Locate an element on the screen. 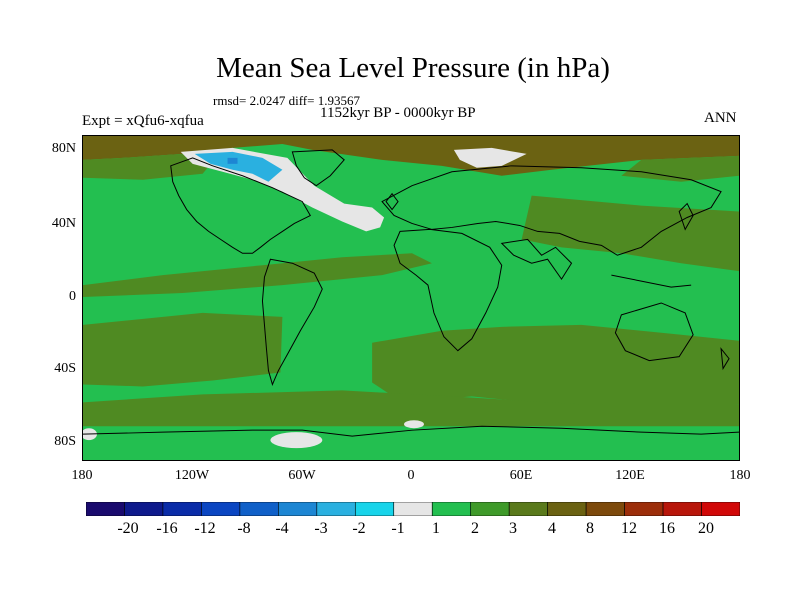  y-label-80n: 80N is located at coordinates (63, 148).